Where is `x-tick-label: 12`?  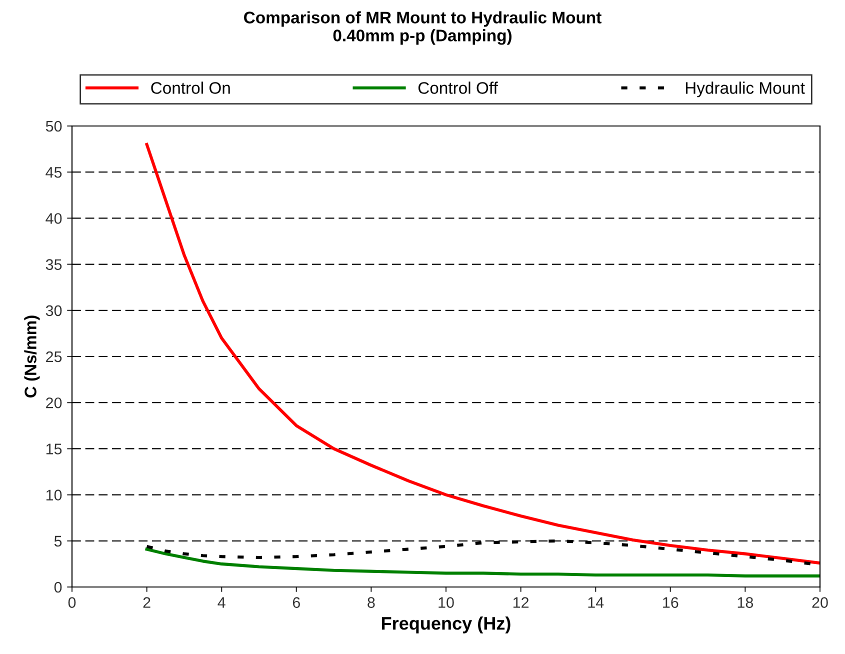
x-tick-label: 12 is located at coordinates (521, 602).